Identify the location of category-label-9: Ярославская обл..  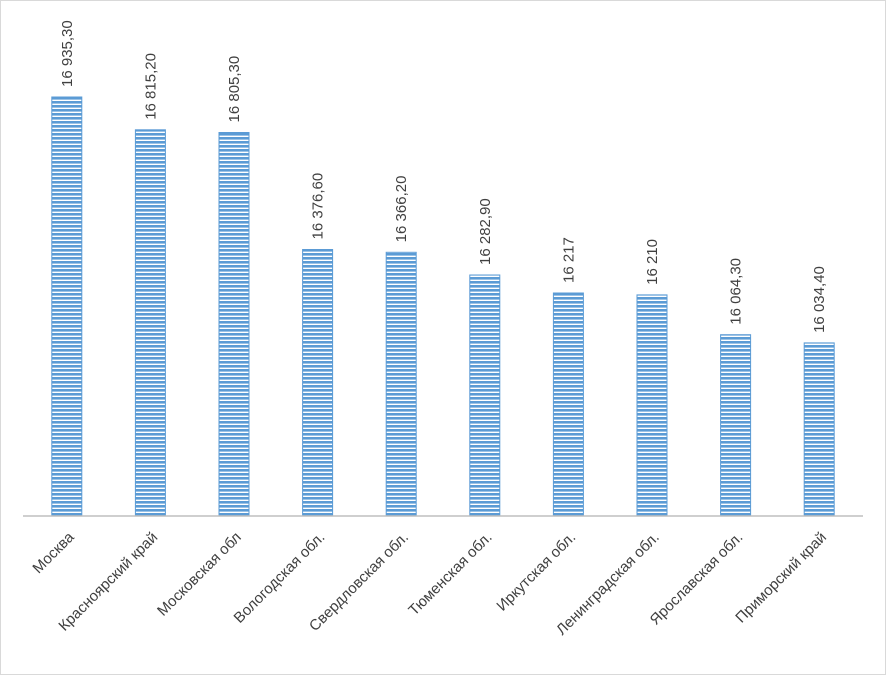
(697, 579).